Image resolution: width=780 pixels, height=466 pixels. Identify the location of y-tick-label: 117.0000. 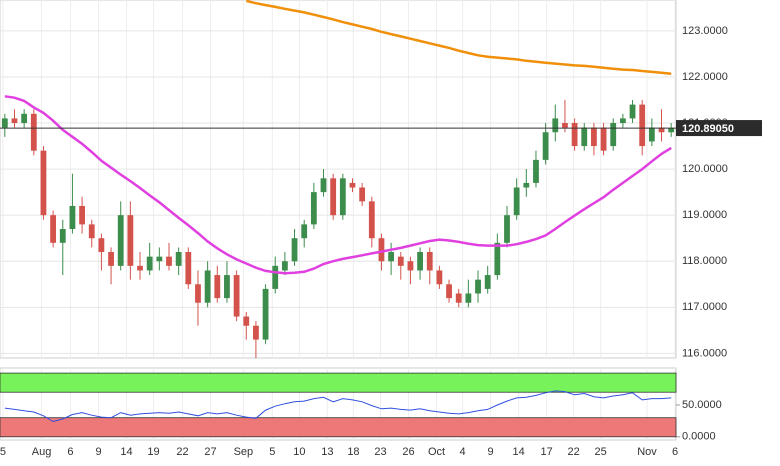
(704, 307).